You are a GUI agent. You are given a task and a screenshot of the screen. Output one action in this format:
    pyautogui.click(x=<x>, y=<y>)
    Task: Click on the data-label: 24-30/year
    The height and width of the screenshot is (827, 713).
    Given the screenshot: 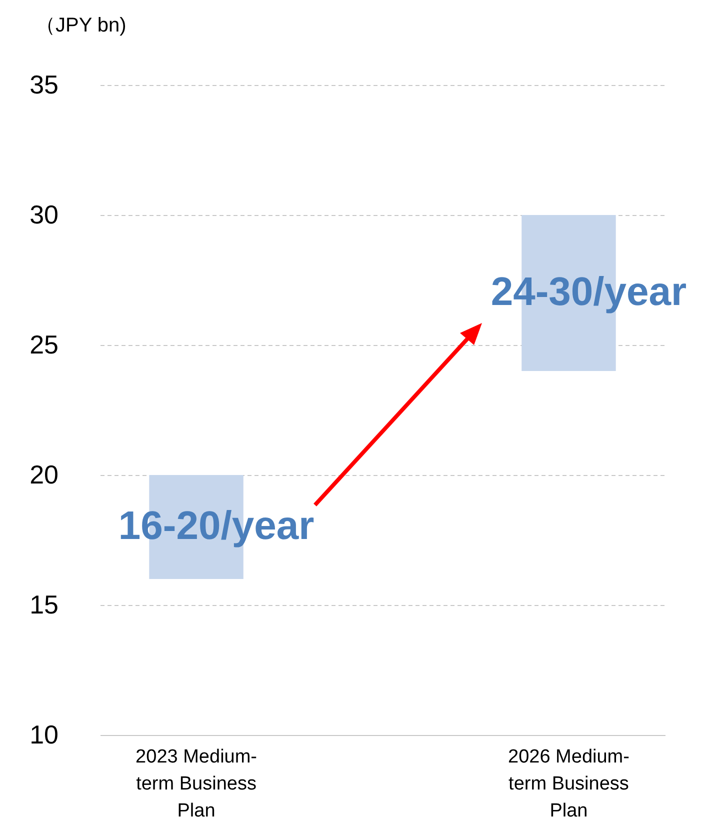 What is the action you would take?
    pyautogui.click(x=588, y=292)
    